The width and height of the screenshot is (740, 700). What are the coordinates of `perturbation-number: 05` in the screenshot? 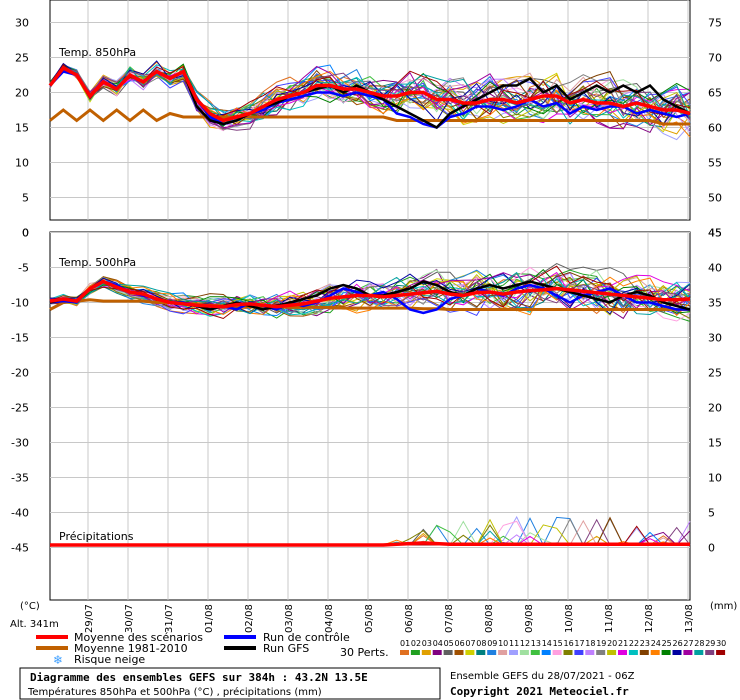 It's located at (449, 643).